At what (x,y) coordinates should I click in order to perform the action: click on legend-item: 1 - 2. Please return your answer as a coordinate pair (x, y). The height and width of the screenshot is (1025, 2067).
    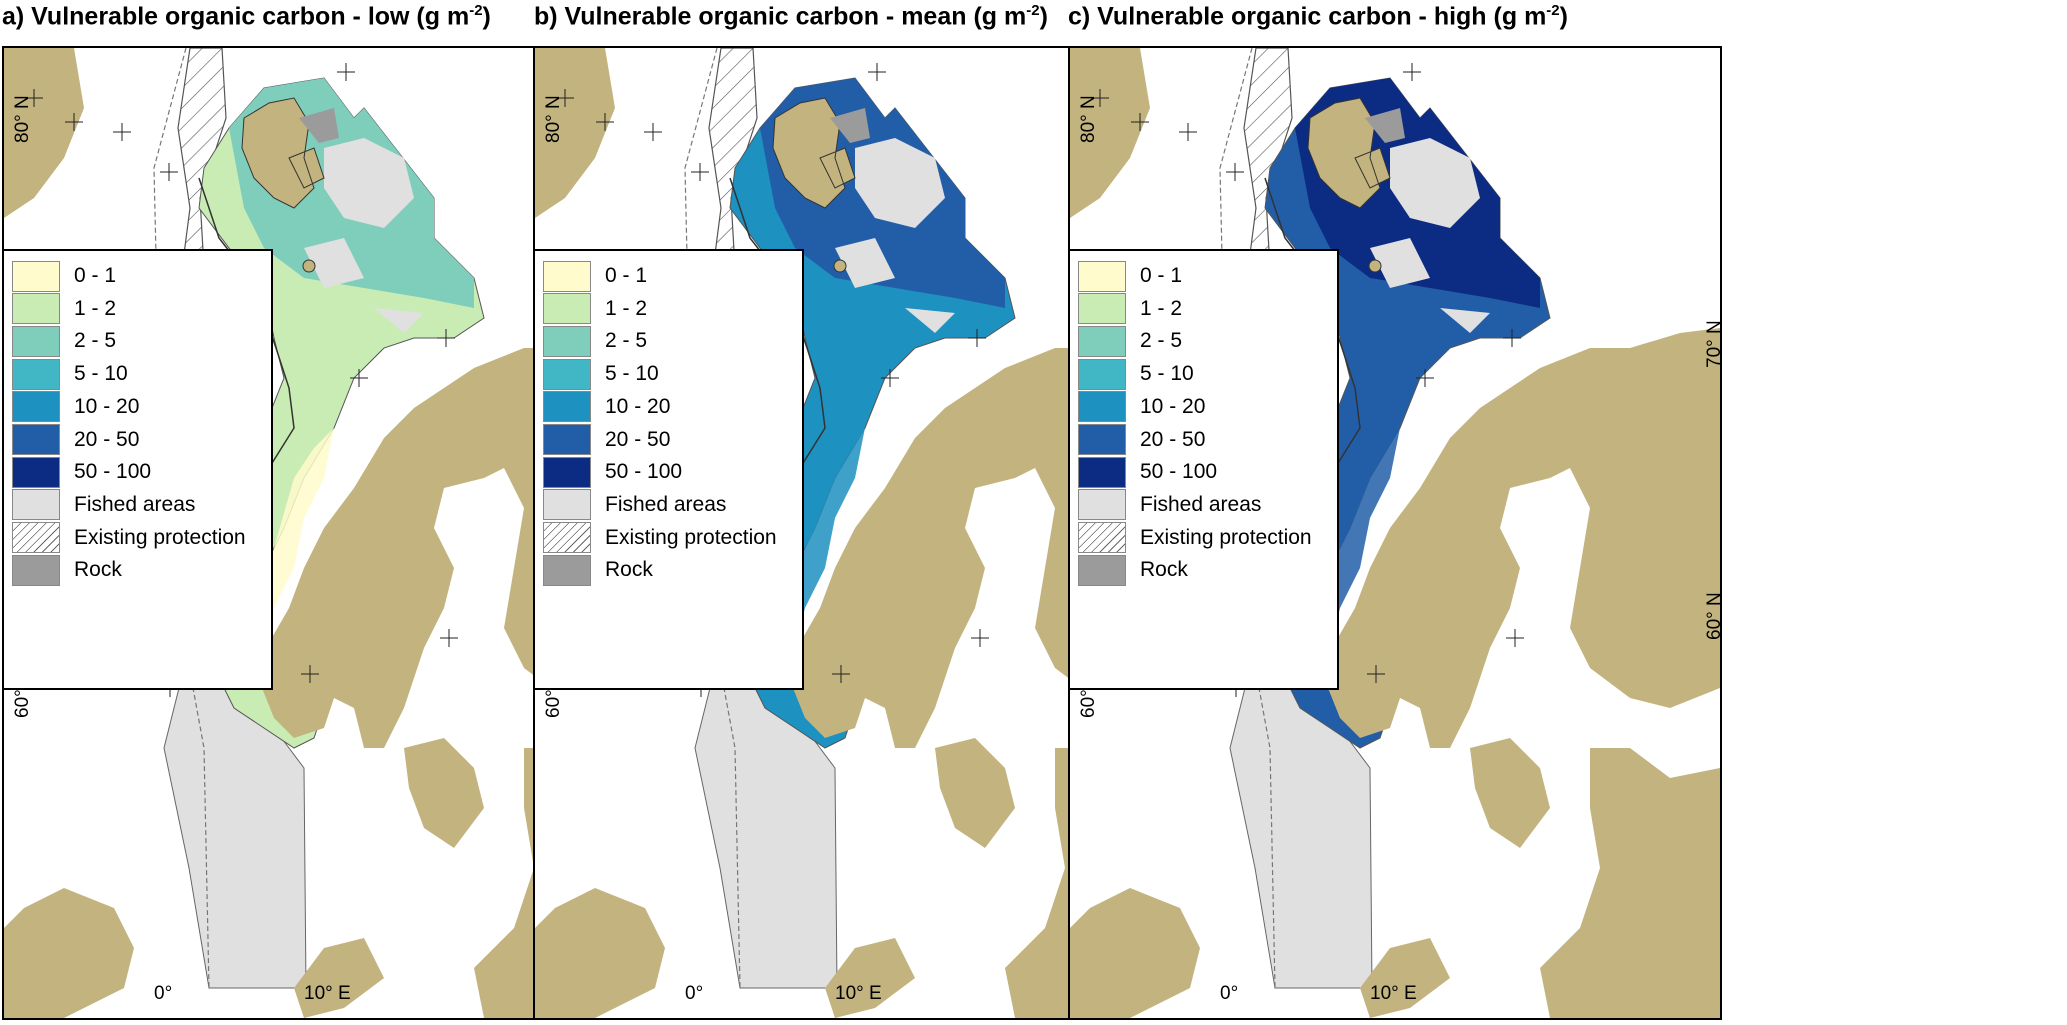
    Looking at the image, I should click on (595, 309).